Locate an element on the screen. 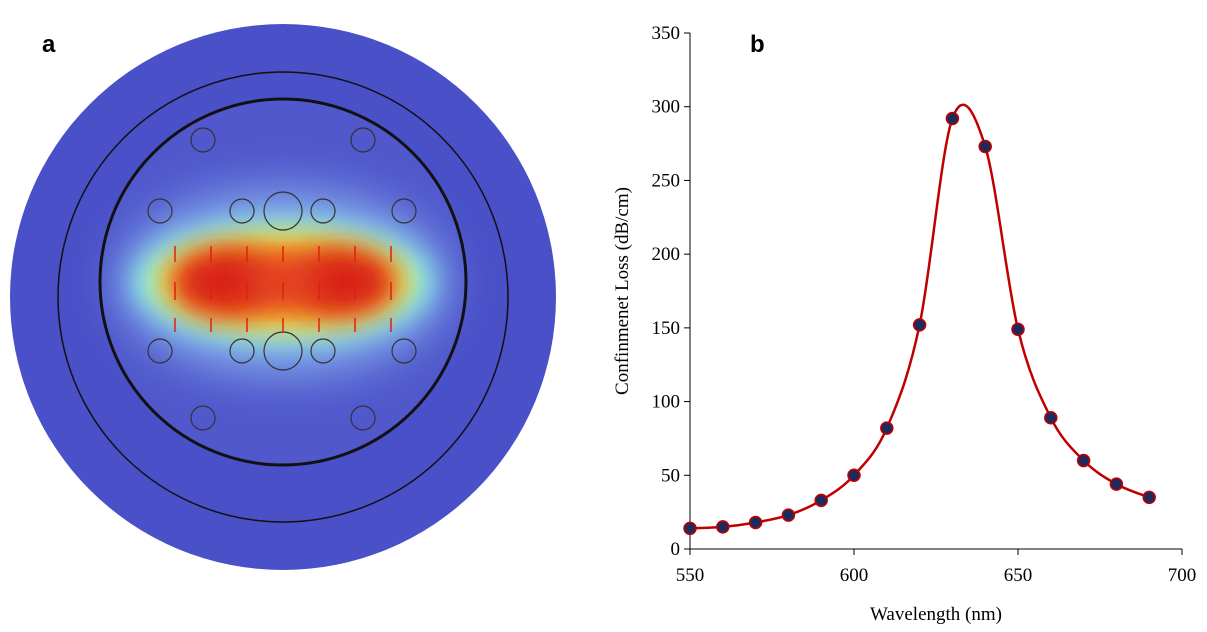 Image resolution: width=1207 pixels, height=632 pixels. x-tick-label: 600 is located at coordinates (854, 575).